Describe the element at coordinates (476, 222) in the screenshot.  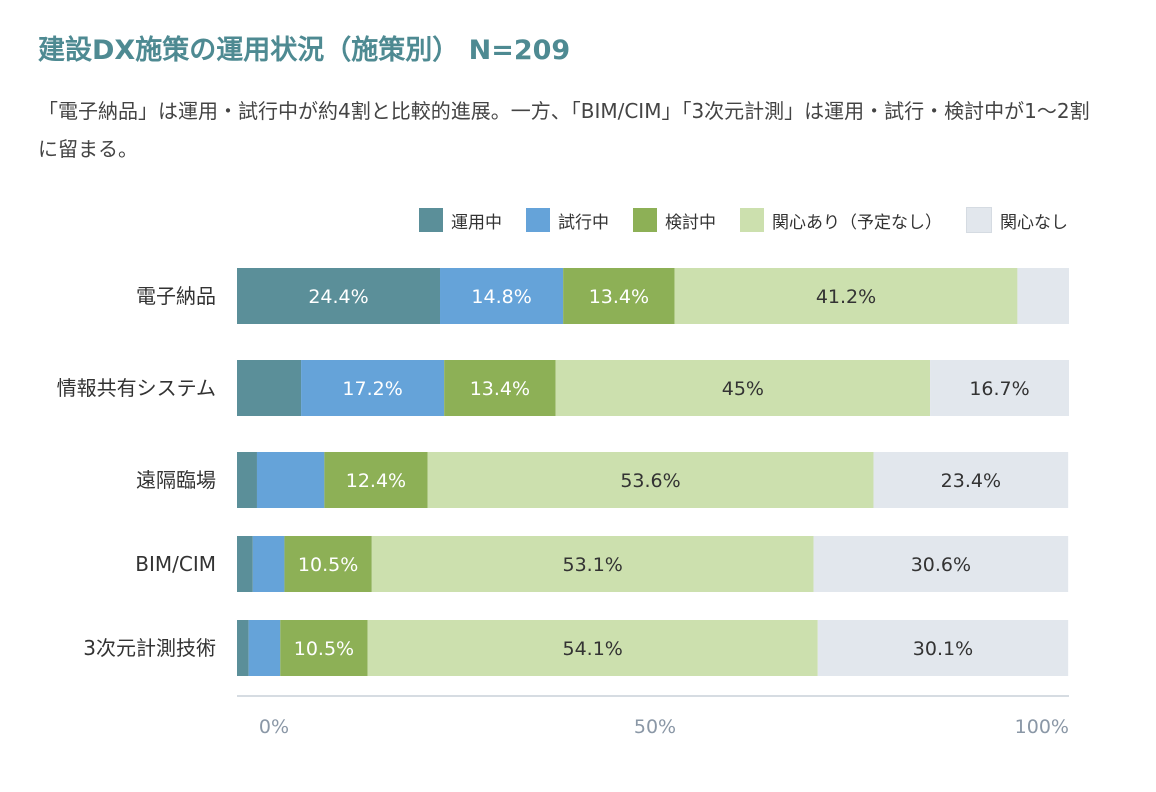
I see `legend-label: 運用中` at that location.